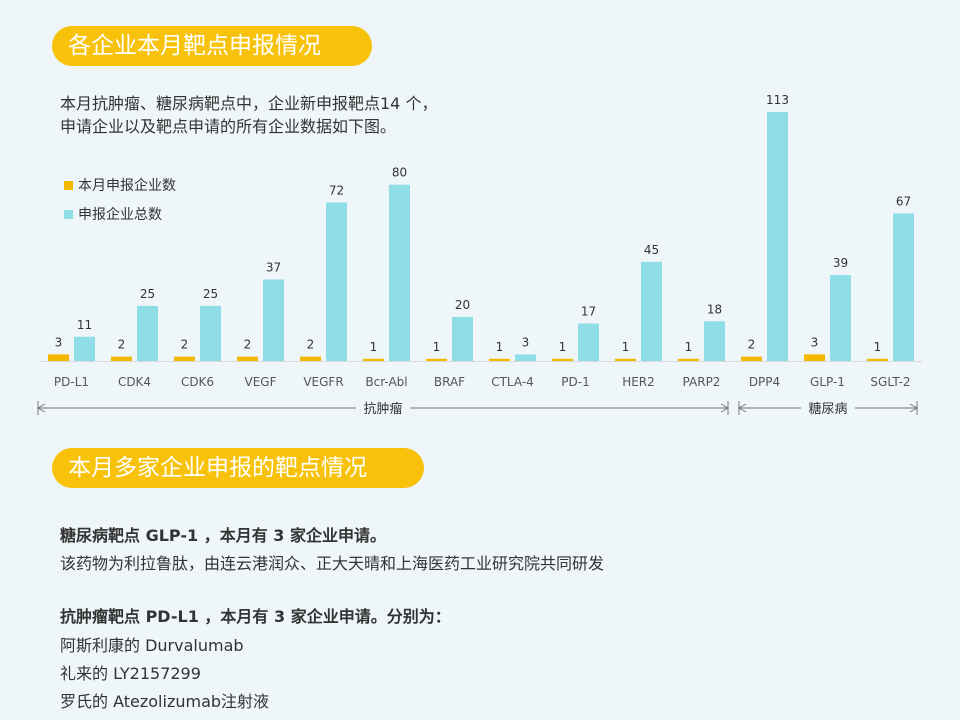 The width and height of the screenshot is (960, 720). Describe the element at coordinates (134, 382) in the screenshot. I see `category-label: CDK4` at that location.